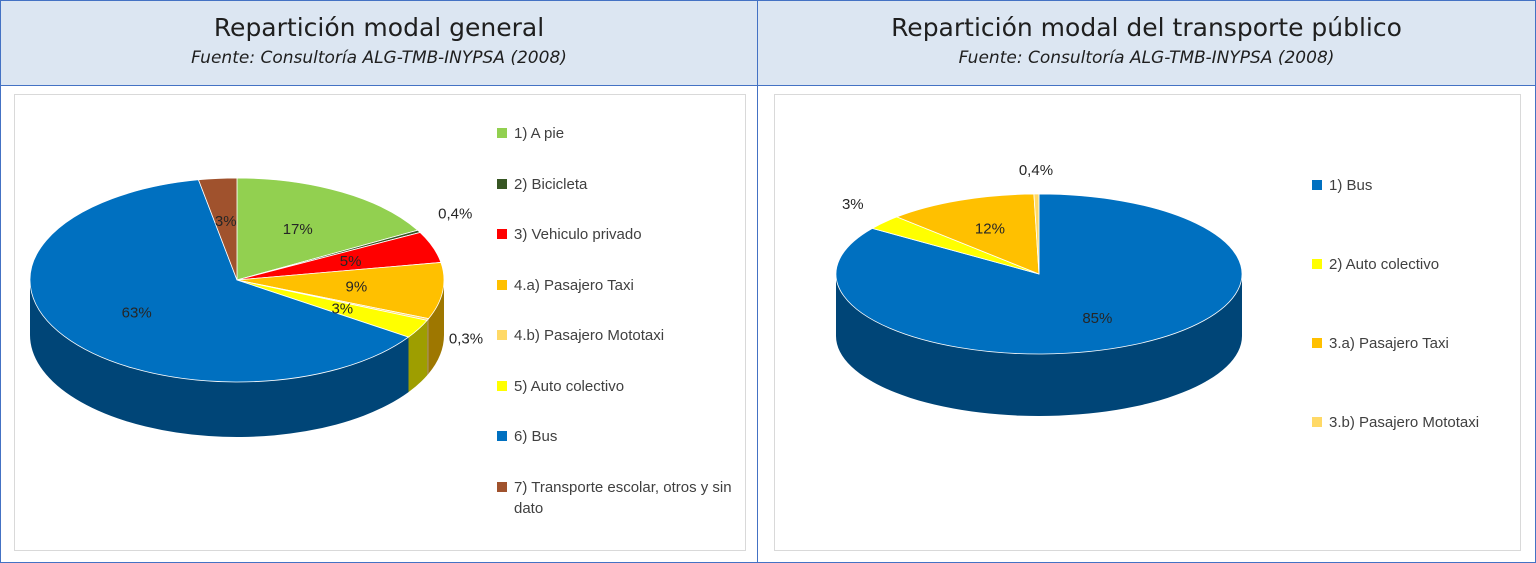 The width and height of the screenshot is (1536, 563). I want to click on data-label-5: 0,3%, so click(466, 339).